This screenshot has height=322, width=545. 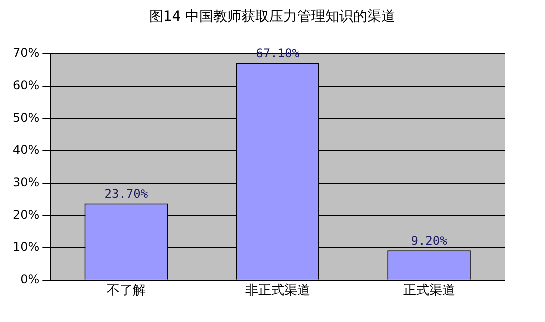 I want to click on y-tick-label: 50%, so click(x=26, y=117).